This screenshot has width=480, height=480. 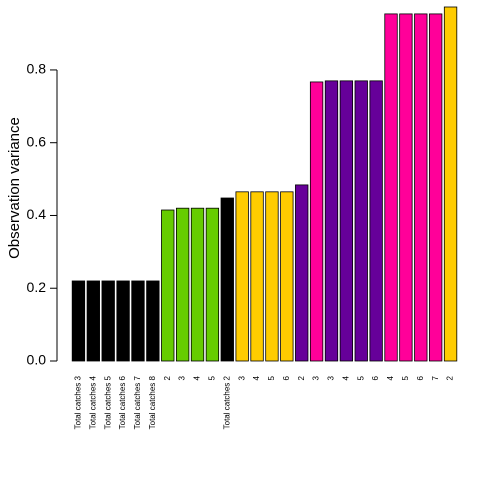 What do you see at coordinates (122, 402) in the screenshot?
I see `x-tick-label: Total catches 6` at bounding box center [122, 402].